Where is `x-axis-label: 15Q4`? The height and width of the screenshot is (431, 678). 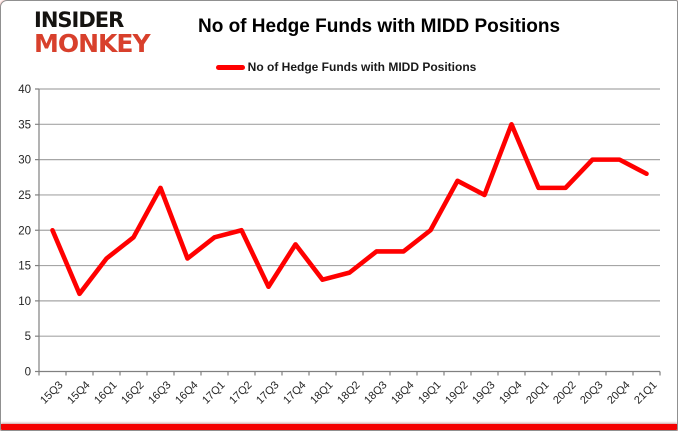 x-axis-label: 15Q4 is located at coordinates (79, 393).